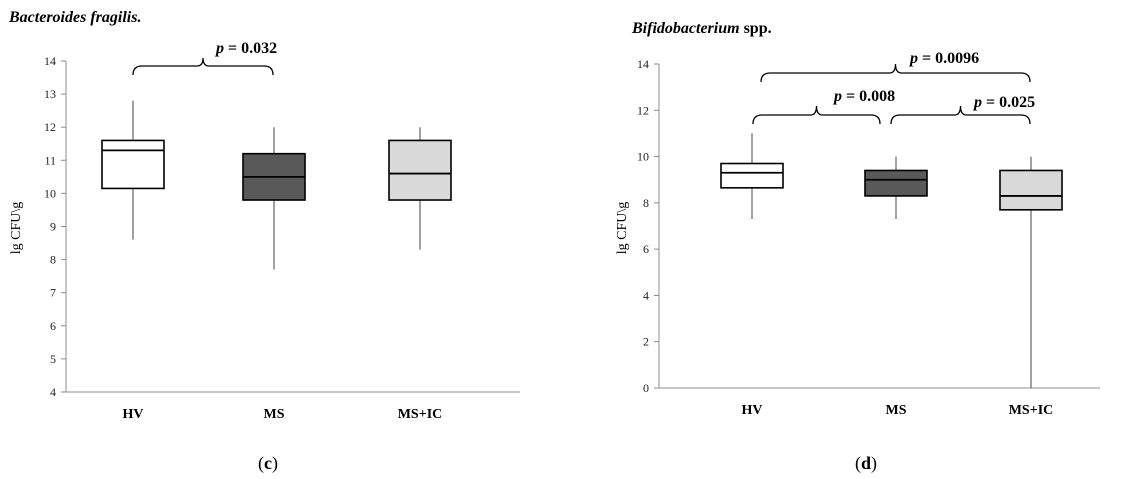  I want to click on chart-title-italic: Bacteroides fragilis., so click(74, 17).